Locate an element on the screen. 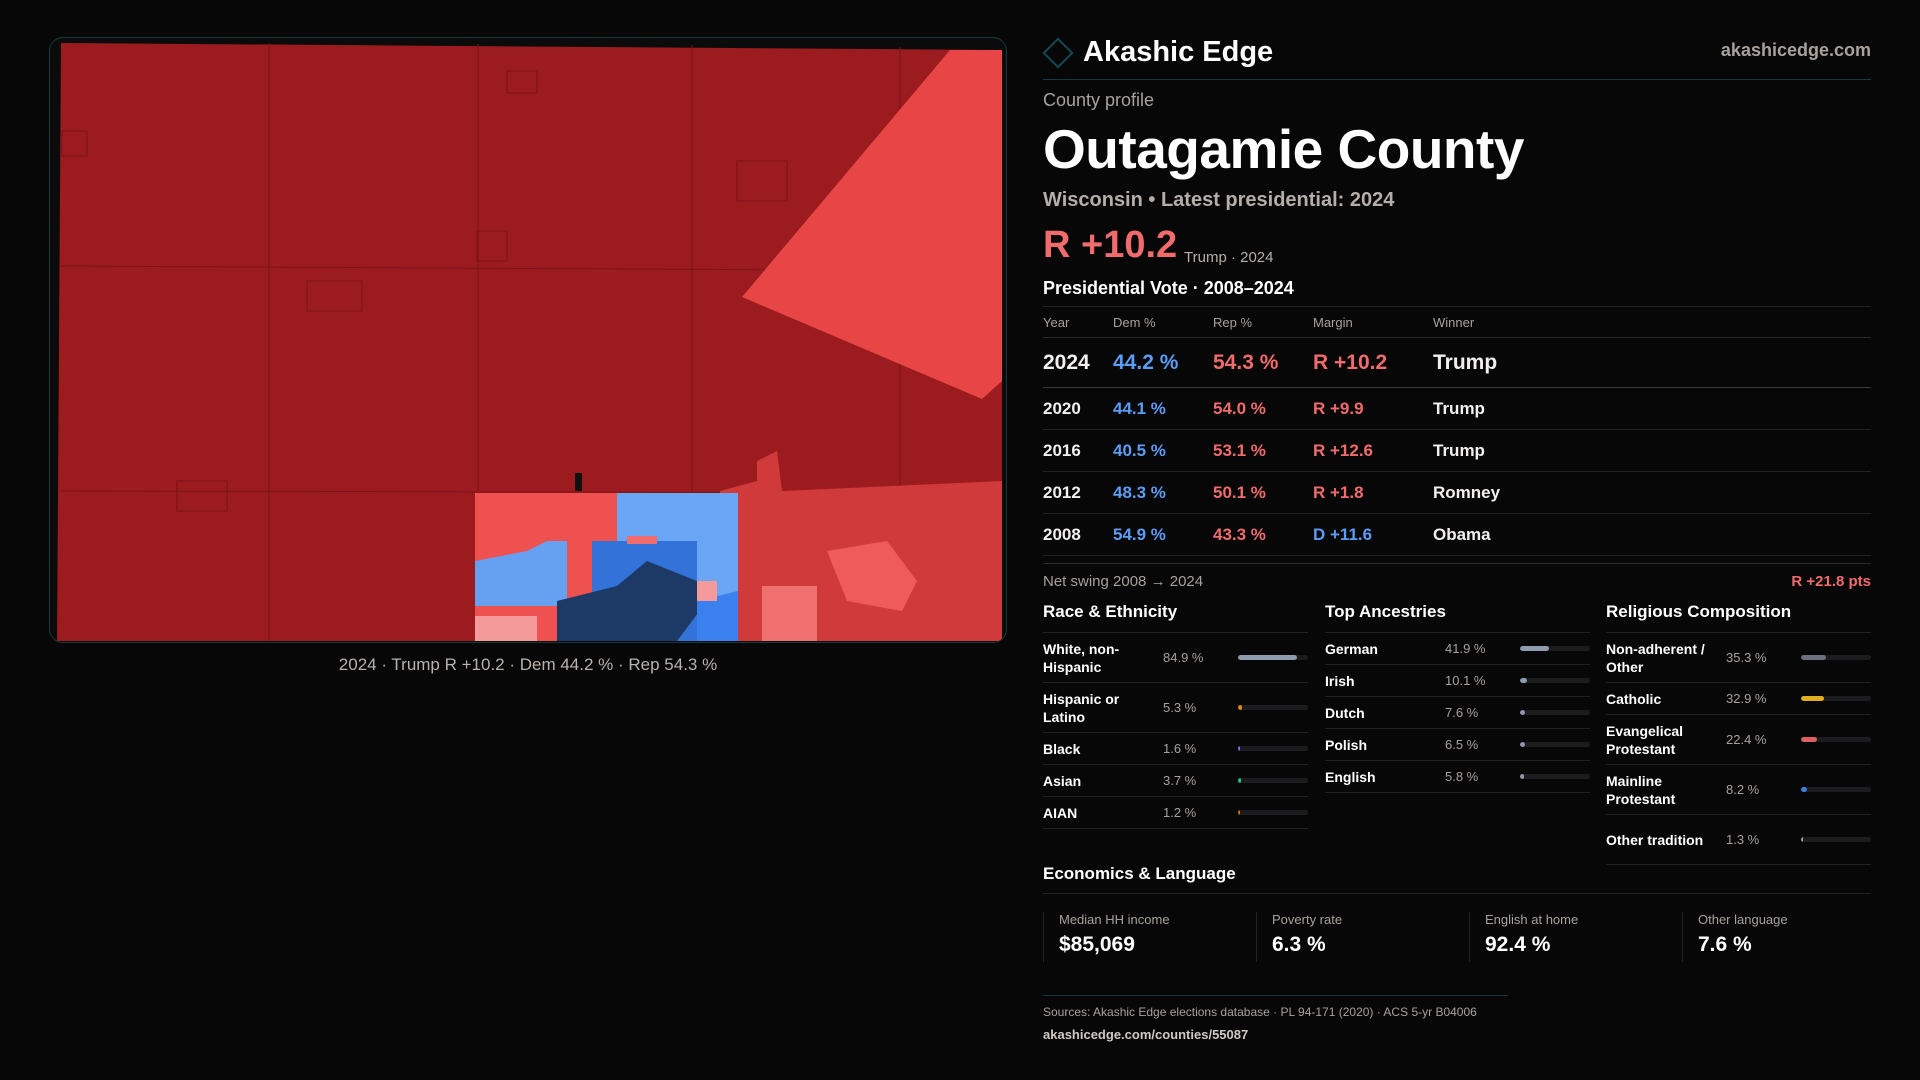 This screenshot has height=1080, width=1920. table-row: 2008 54.9 % 43.3 % D +11.6 Obama is located at coordinates (1457, 534).